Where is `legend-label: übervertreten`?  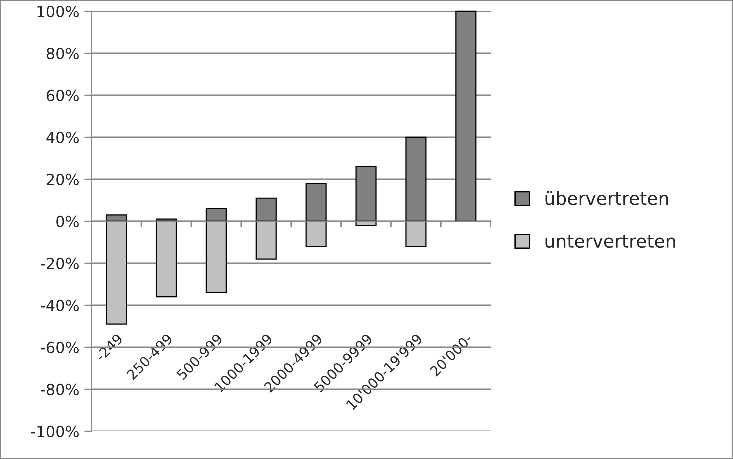 legend-label: übervertreten is located at coordinates (607, 198).